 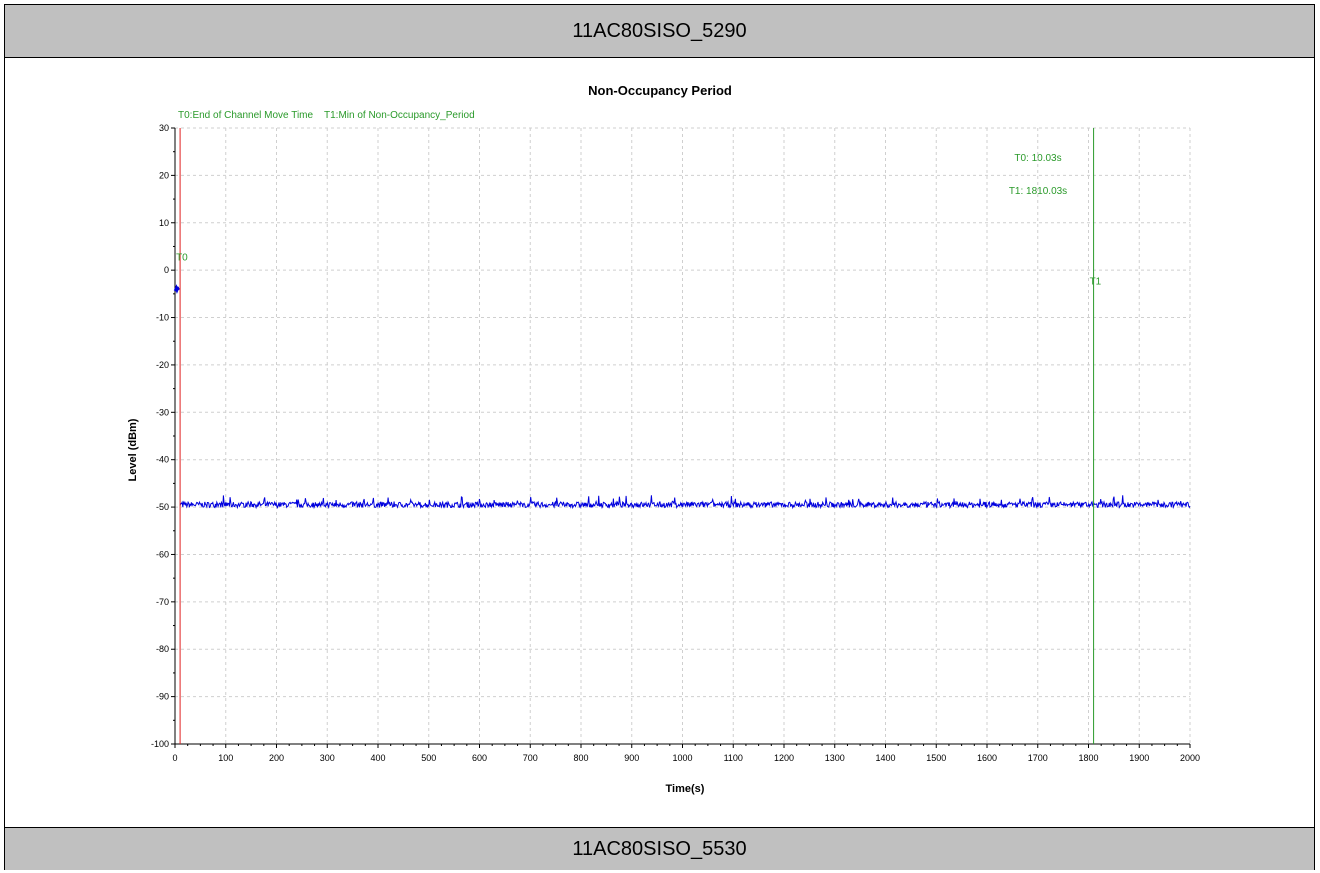 I want to click on x-tick-label: 1200, so click(x=784, y=758).